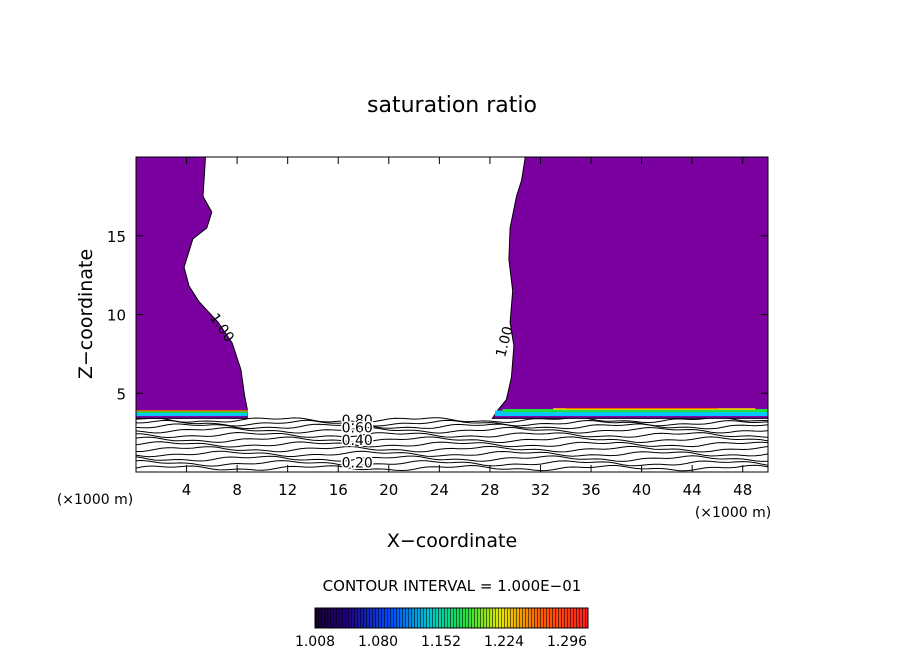  Describe the element at coordinates (315, 642) in the screenshot. I see `colorbar-tick-label: 1.008` at that location.